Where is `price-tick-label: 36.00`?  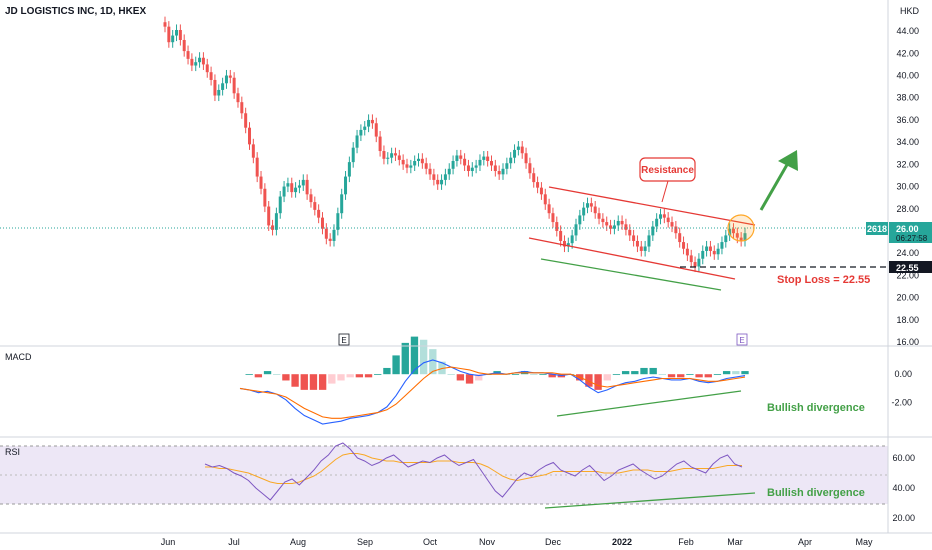
price-tick-label: 36.00 is located at coordinates (907, 120).